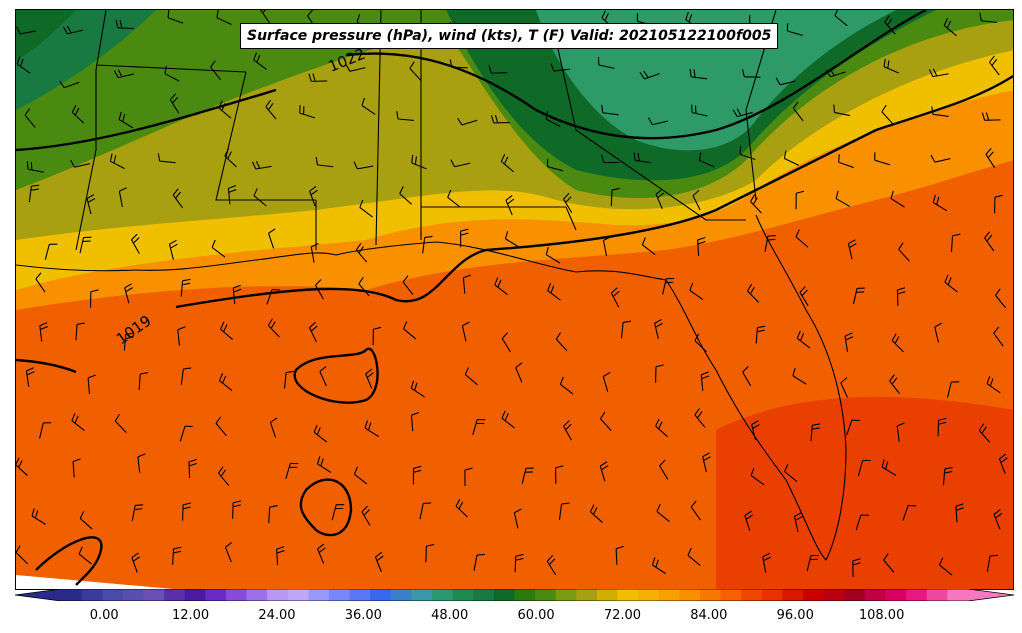 This screenshot has height=633, width=1022. Describe the element at coordinates (622, 615) in the screenshot. I see `colorbar-tick-label: 72.00` at that location.